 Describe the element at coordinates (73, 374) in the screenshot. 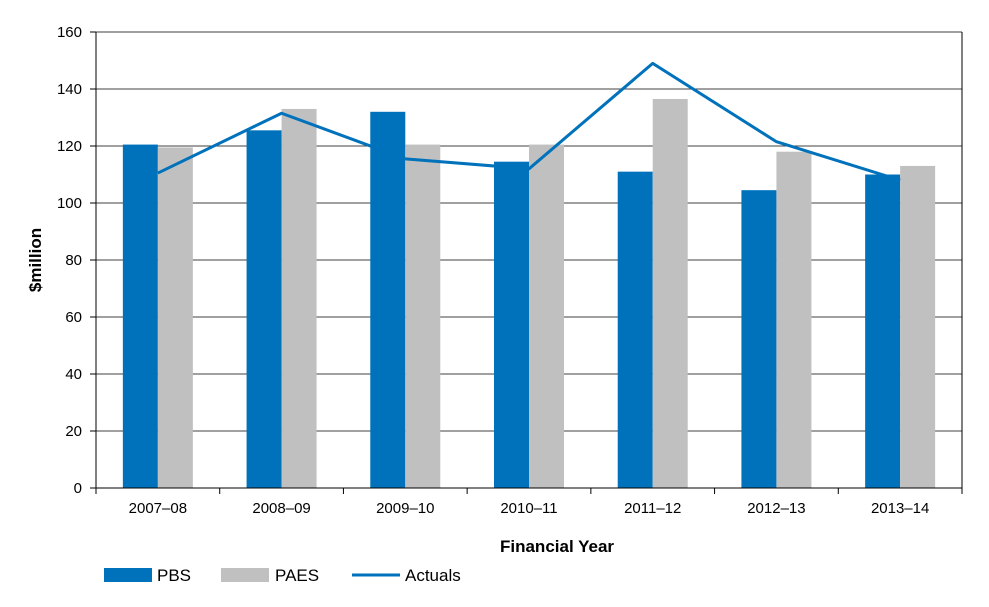

I see `y-tick-label: 40` at that location.